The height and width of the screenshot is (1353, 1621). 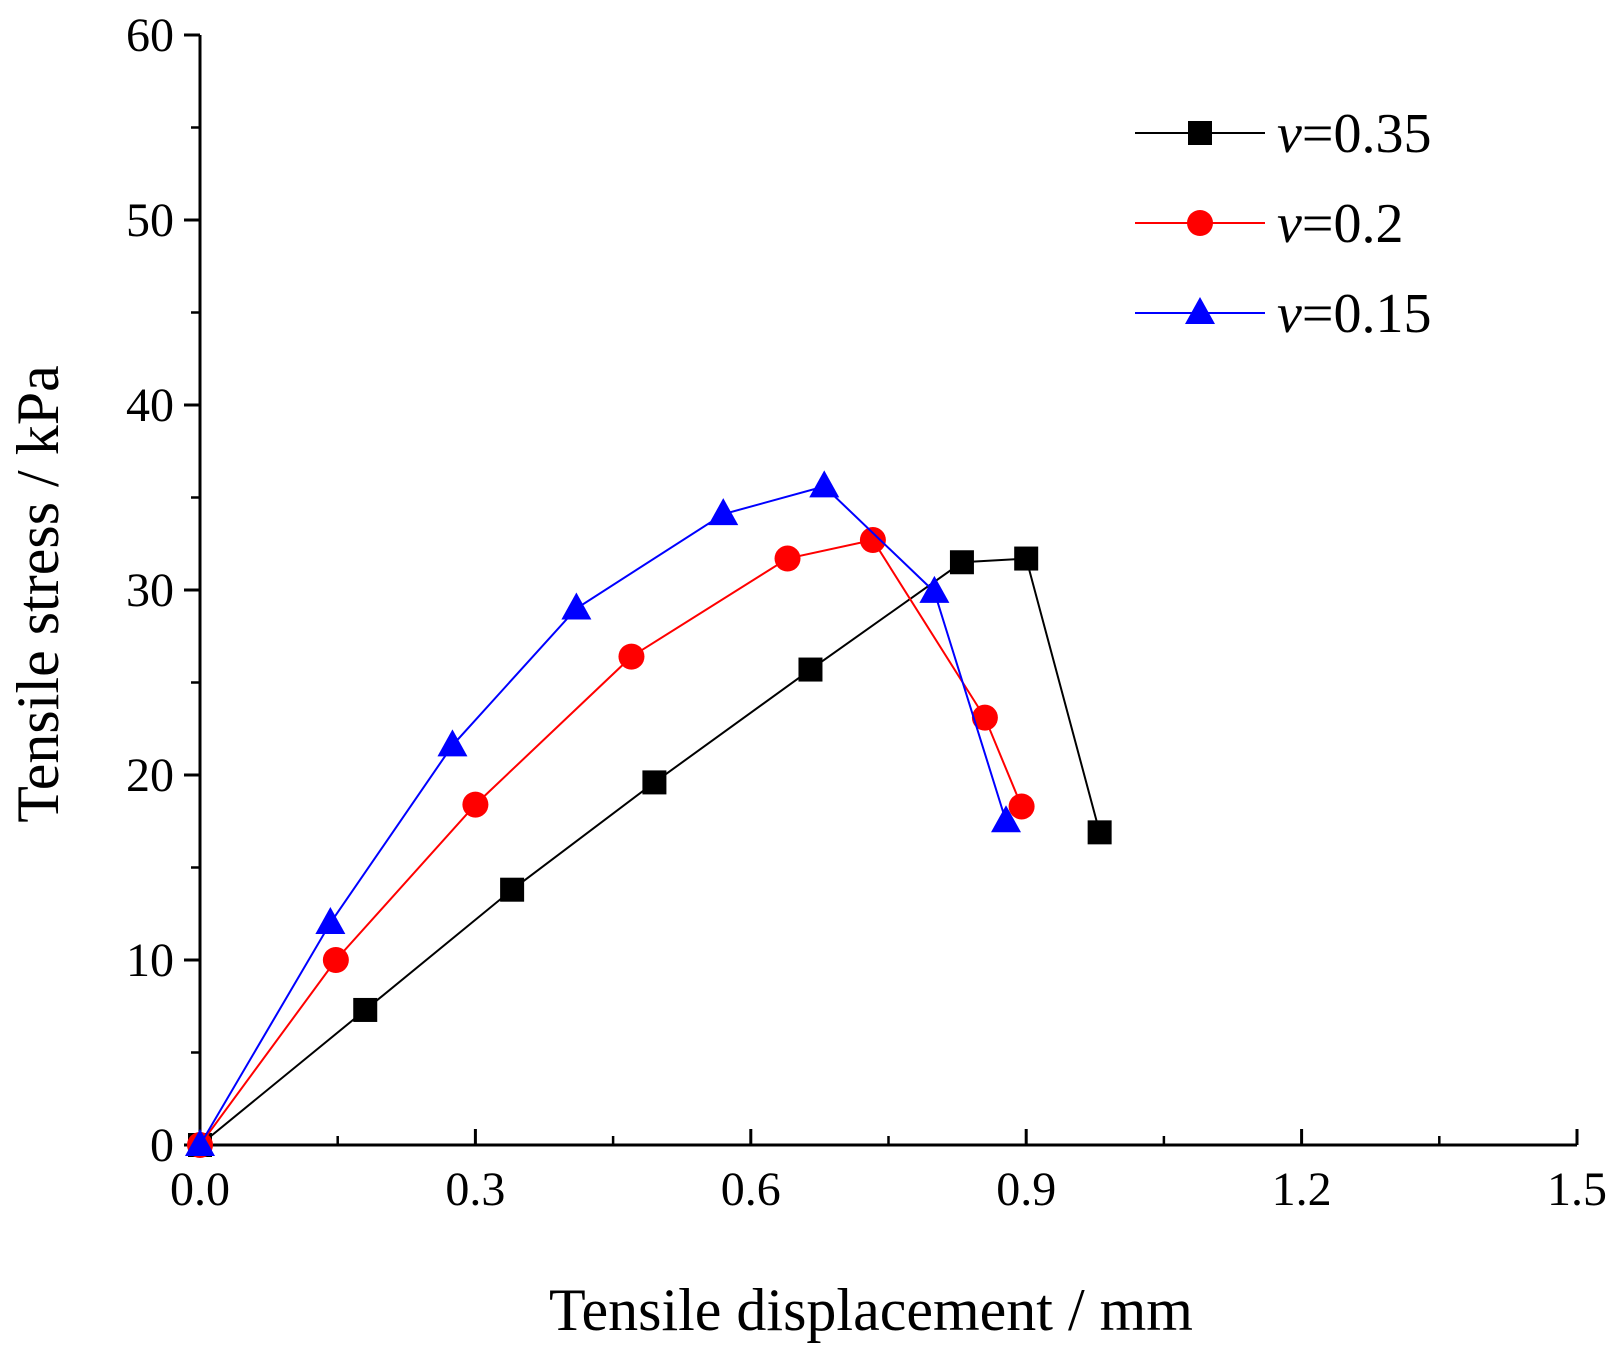 What do you see at coordinates (150, 220) in the screenshot?
I see `y-tick-label: 50` at bounding box center [150, 220].